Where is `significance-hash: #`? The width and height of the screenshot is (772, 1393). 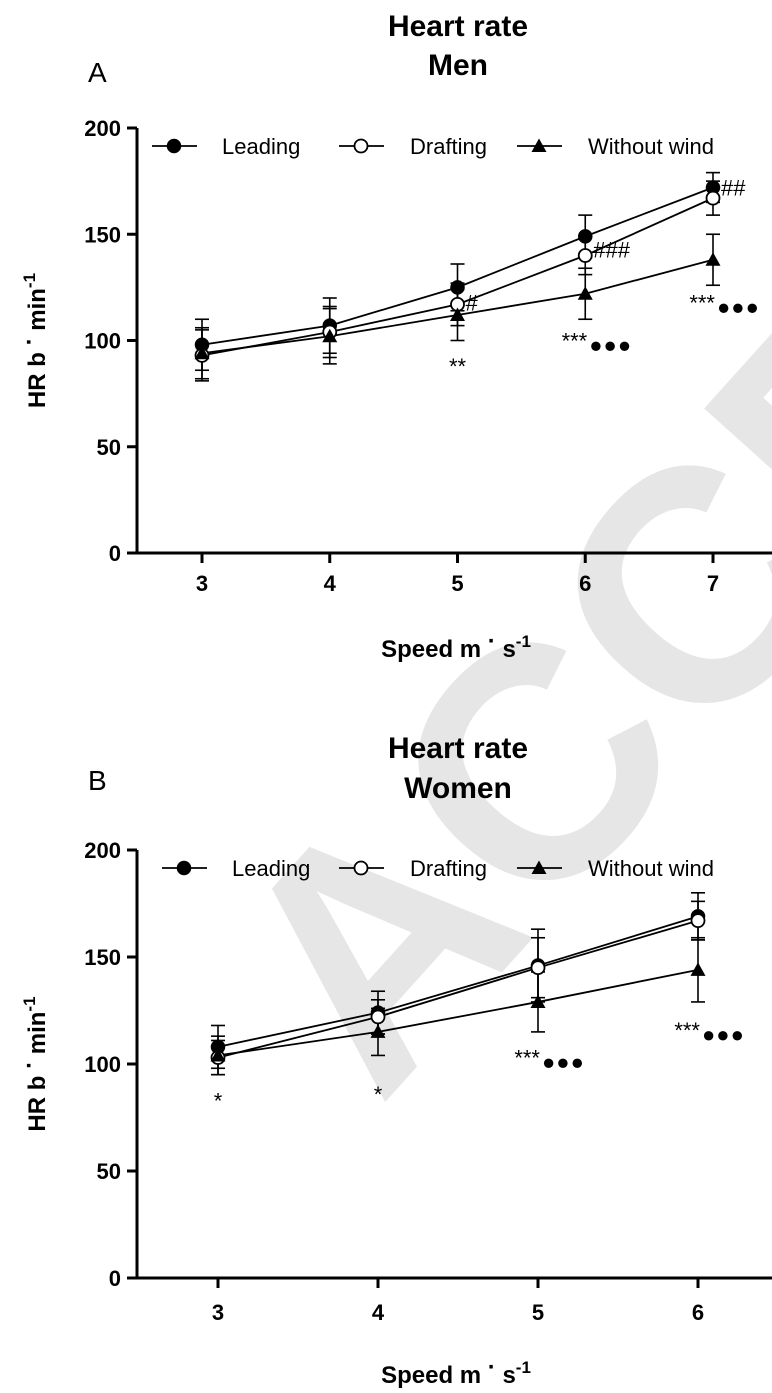 significance-hash: # is located at coordinates (472, 302).